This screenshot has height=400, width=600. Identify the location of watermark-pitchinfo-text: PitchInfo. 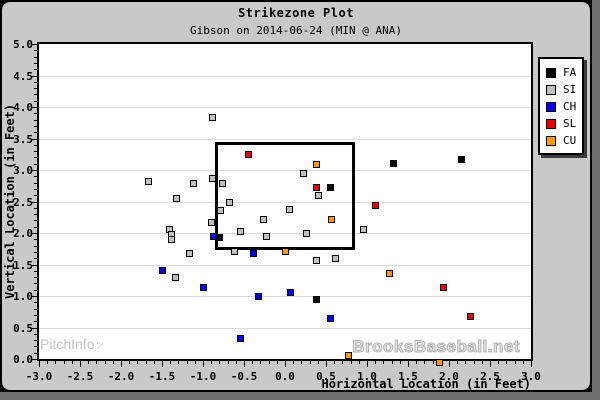
(67, 344).